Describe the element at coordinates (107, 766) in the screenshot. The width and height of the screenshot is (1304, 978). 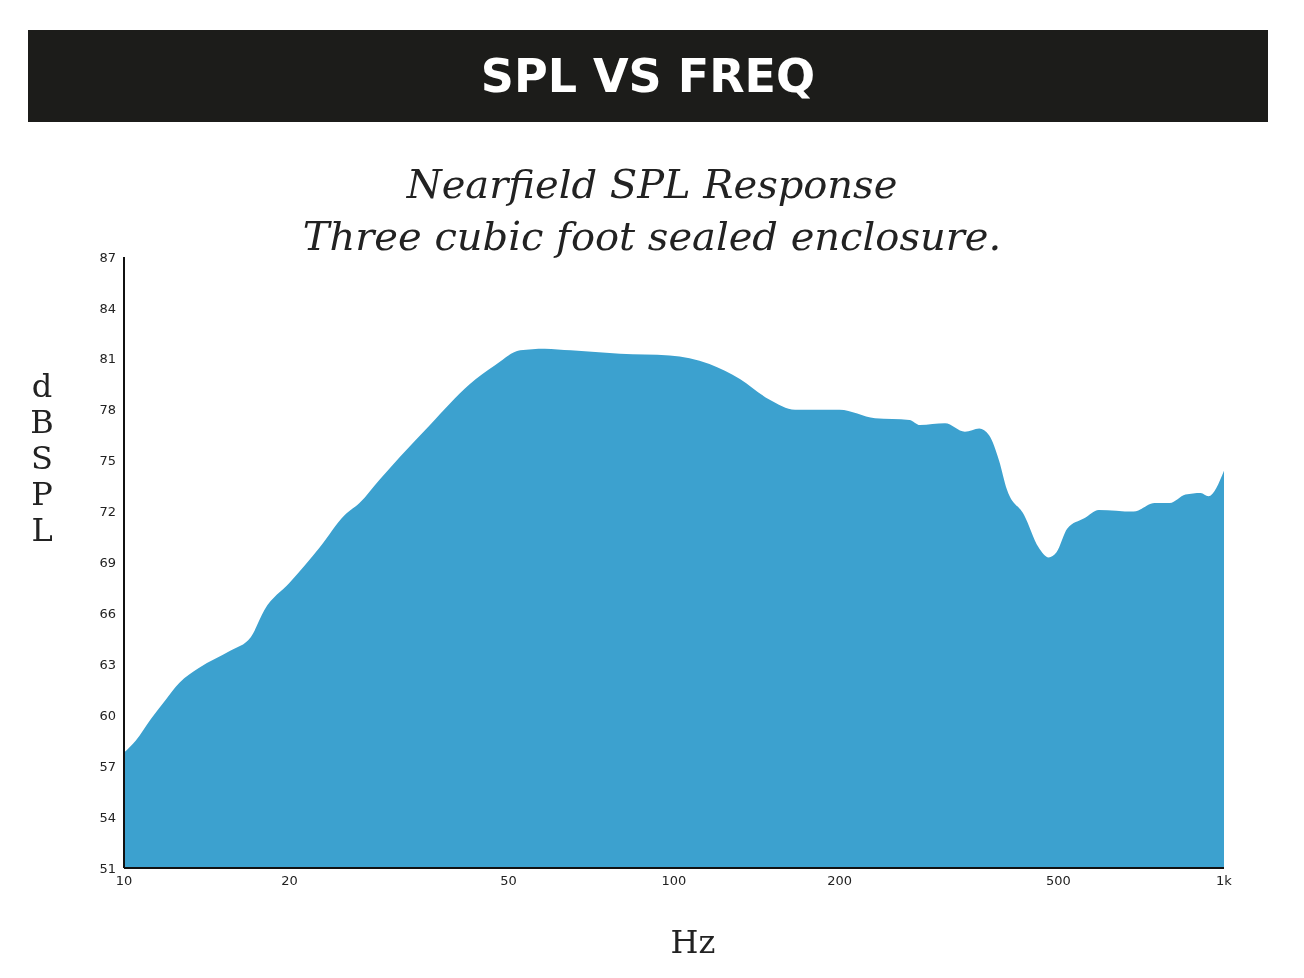
I see `y-tick-label: 57` at that location.